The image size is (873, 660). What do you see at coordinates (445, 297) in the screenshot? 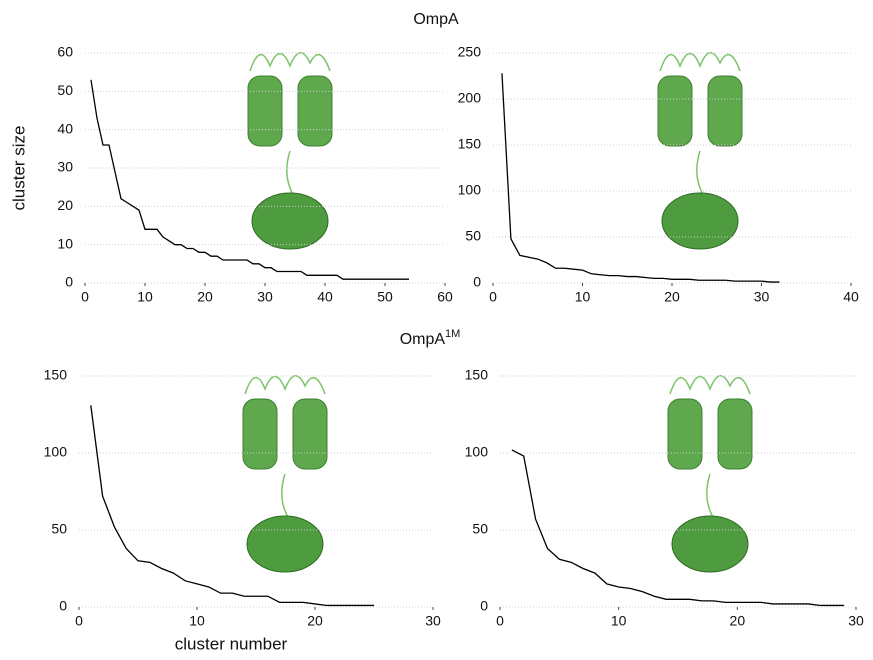
I see `x-tick-label: 60` at bounding box center [445, 297].